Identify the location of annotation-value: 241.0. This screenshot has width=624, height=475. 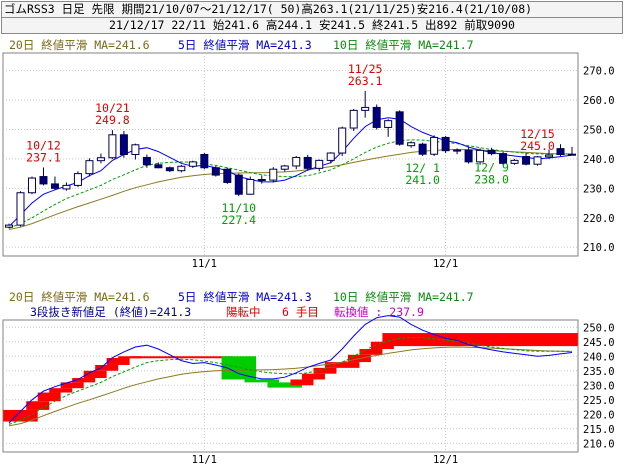
(422, 180).